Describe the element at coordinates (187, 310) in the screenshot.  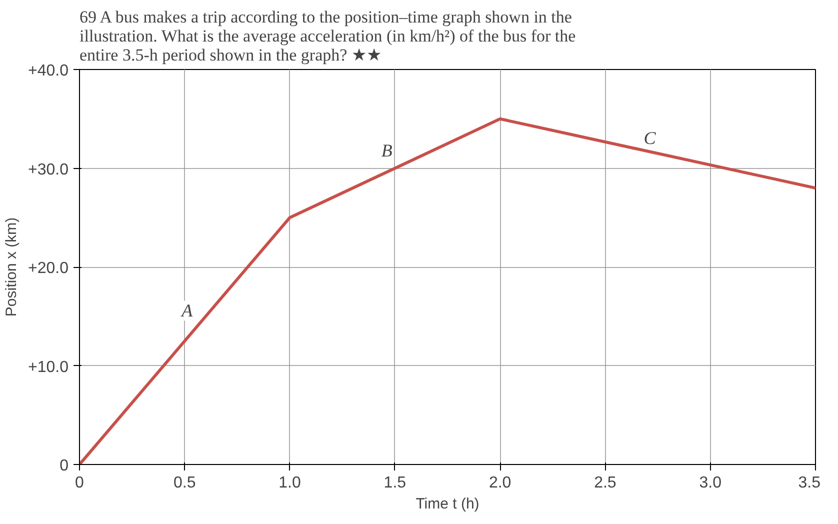
I see `annotation: A` at that location.